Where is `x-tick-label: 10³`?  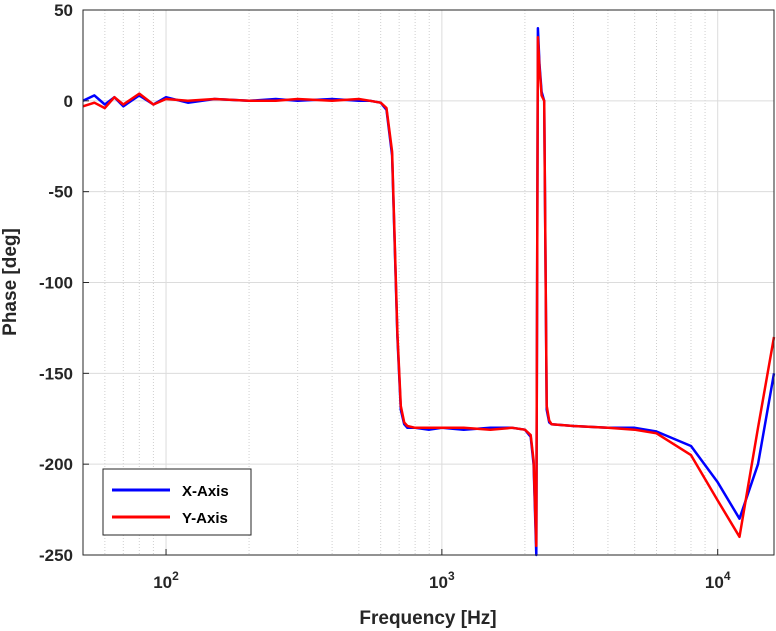
x-tick-label: 10³ is located at coordinates (442, 580).